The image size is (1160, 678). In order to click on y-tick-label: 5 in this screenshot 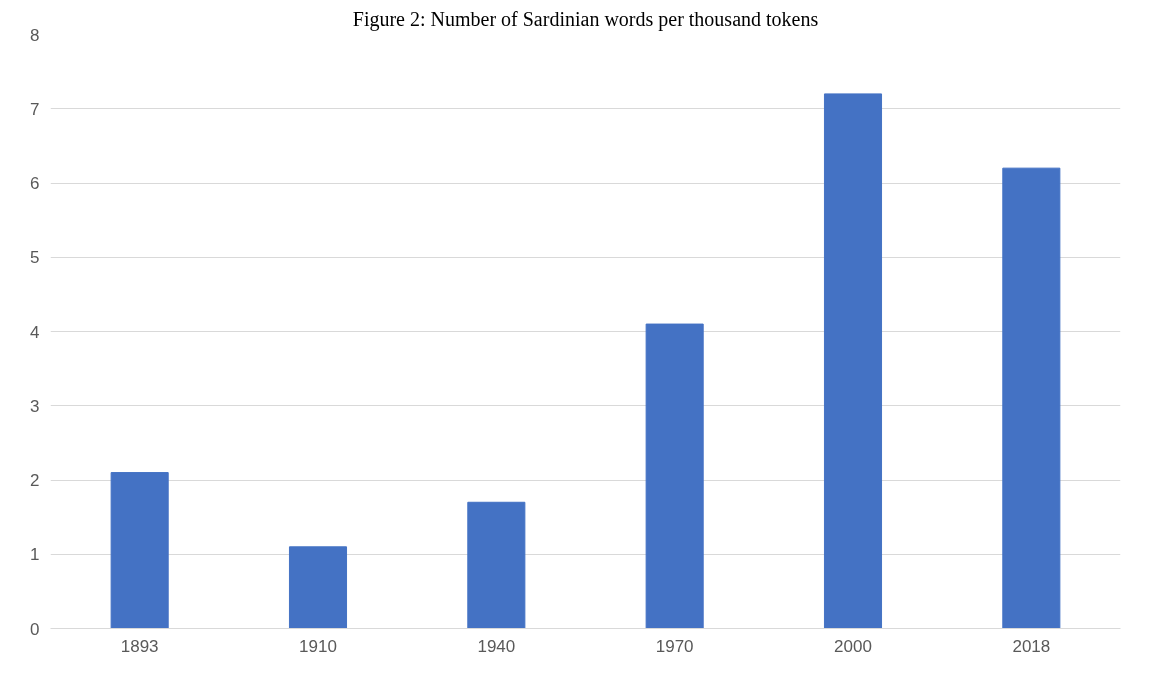, I will do `click(35, 258)`.